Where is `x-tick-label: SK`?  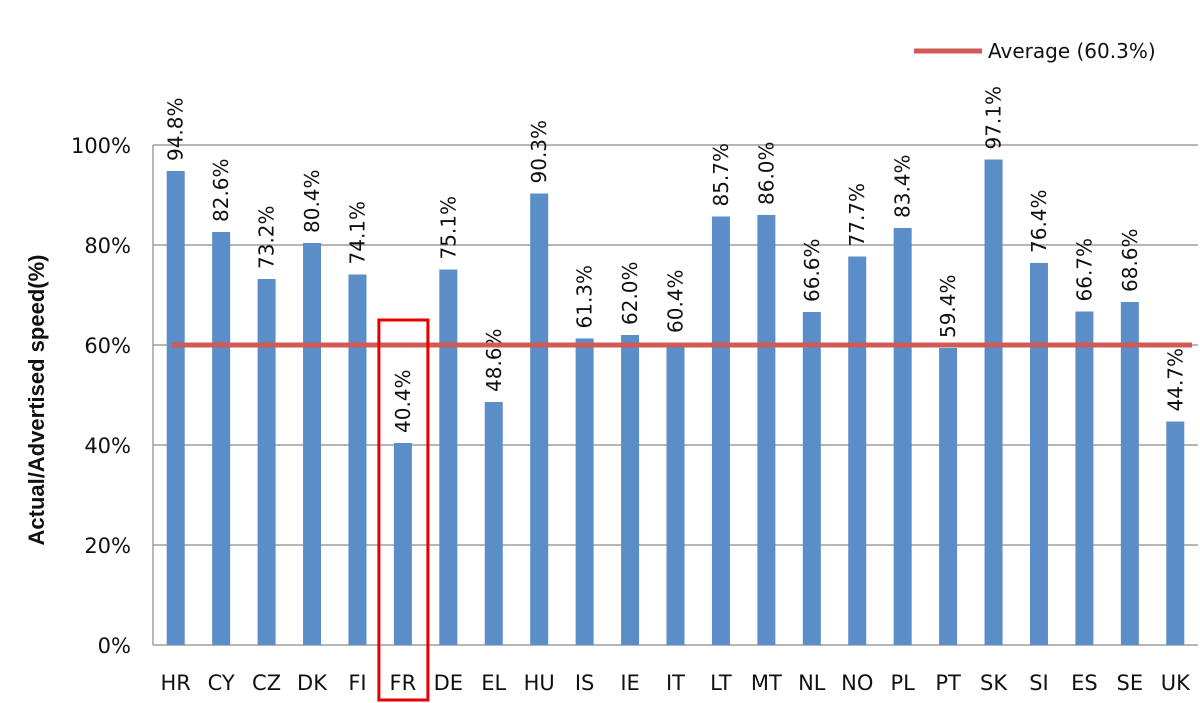
x-tick-label: SK is located at coordinates (994, 683).